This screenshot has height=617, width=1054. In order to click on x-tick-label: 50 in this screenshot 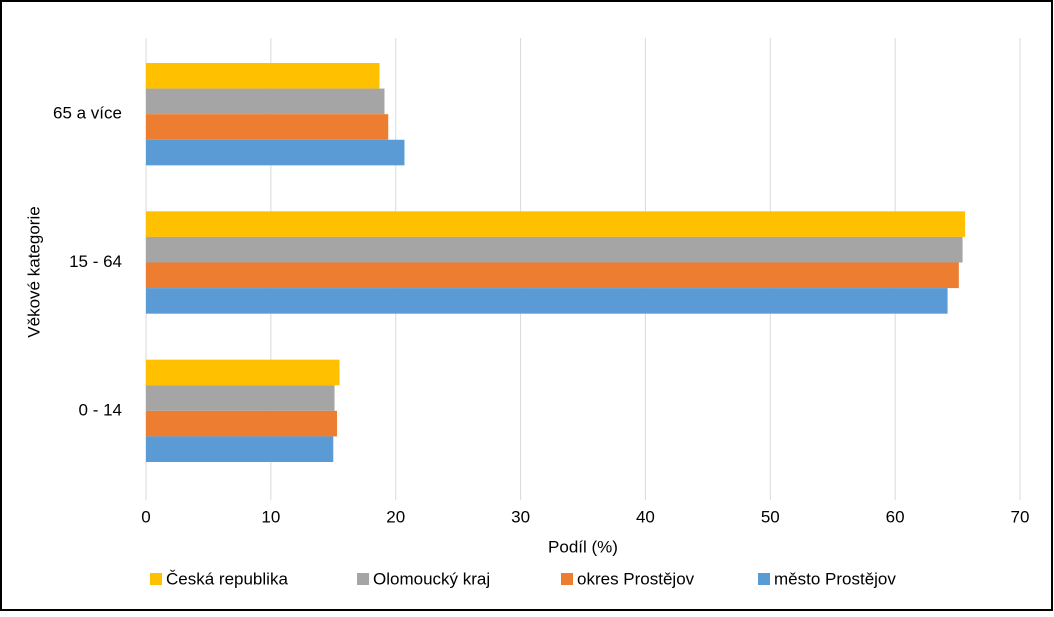, I will do `click(770, 516)`.